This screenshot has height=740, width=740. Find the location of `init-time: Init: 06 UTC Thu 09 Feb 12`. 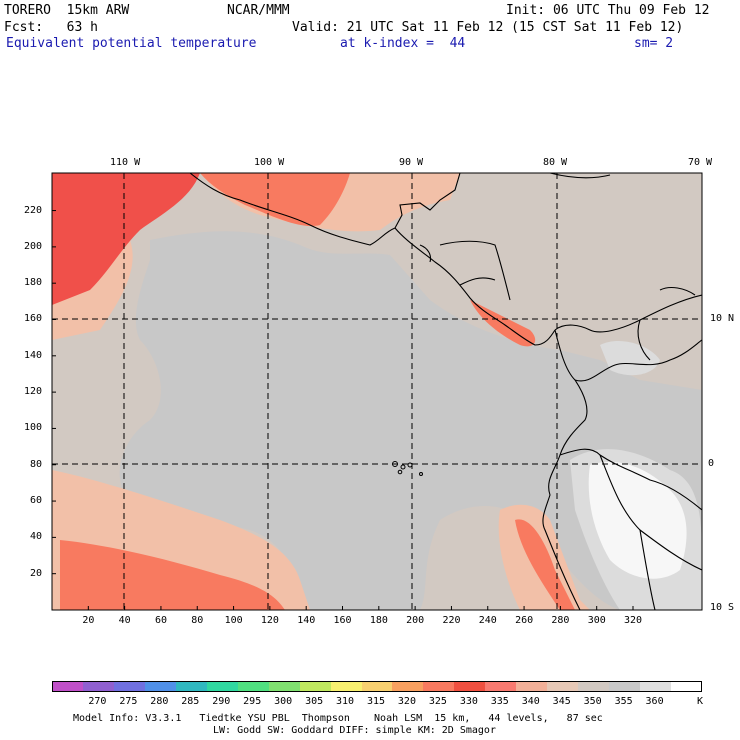

init-time: Init: 06 UTC Thu 09 Feb 12 is located at coordinates (608, 10).